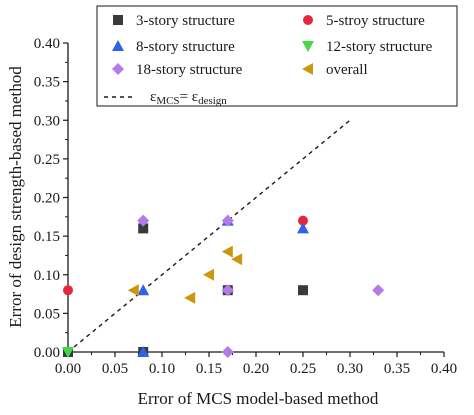 The width and height of the screenshot is (474, 415). What do you see at coordinates (162, 369) in the screenshot?
I see `x-tick-label: 0.10` at bounding box center [162, 369].